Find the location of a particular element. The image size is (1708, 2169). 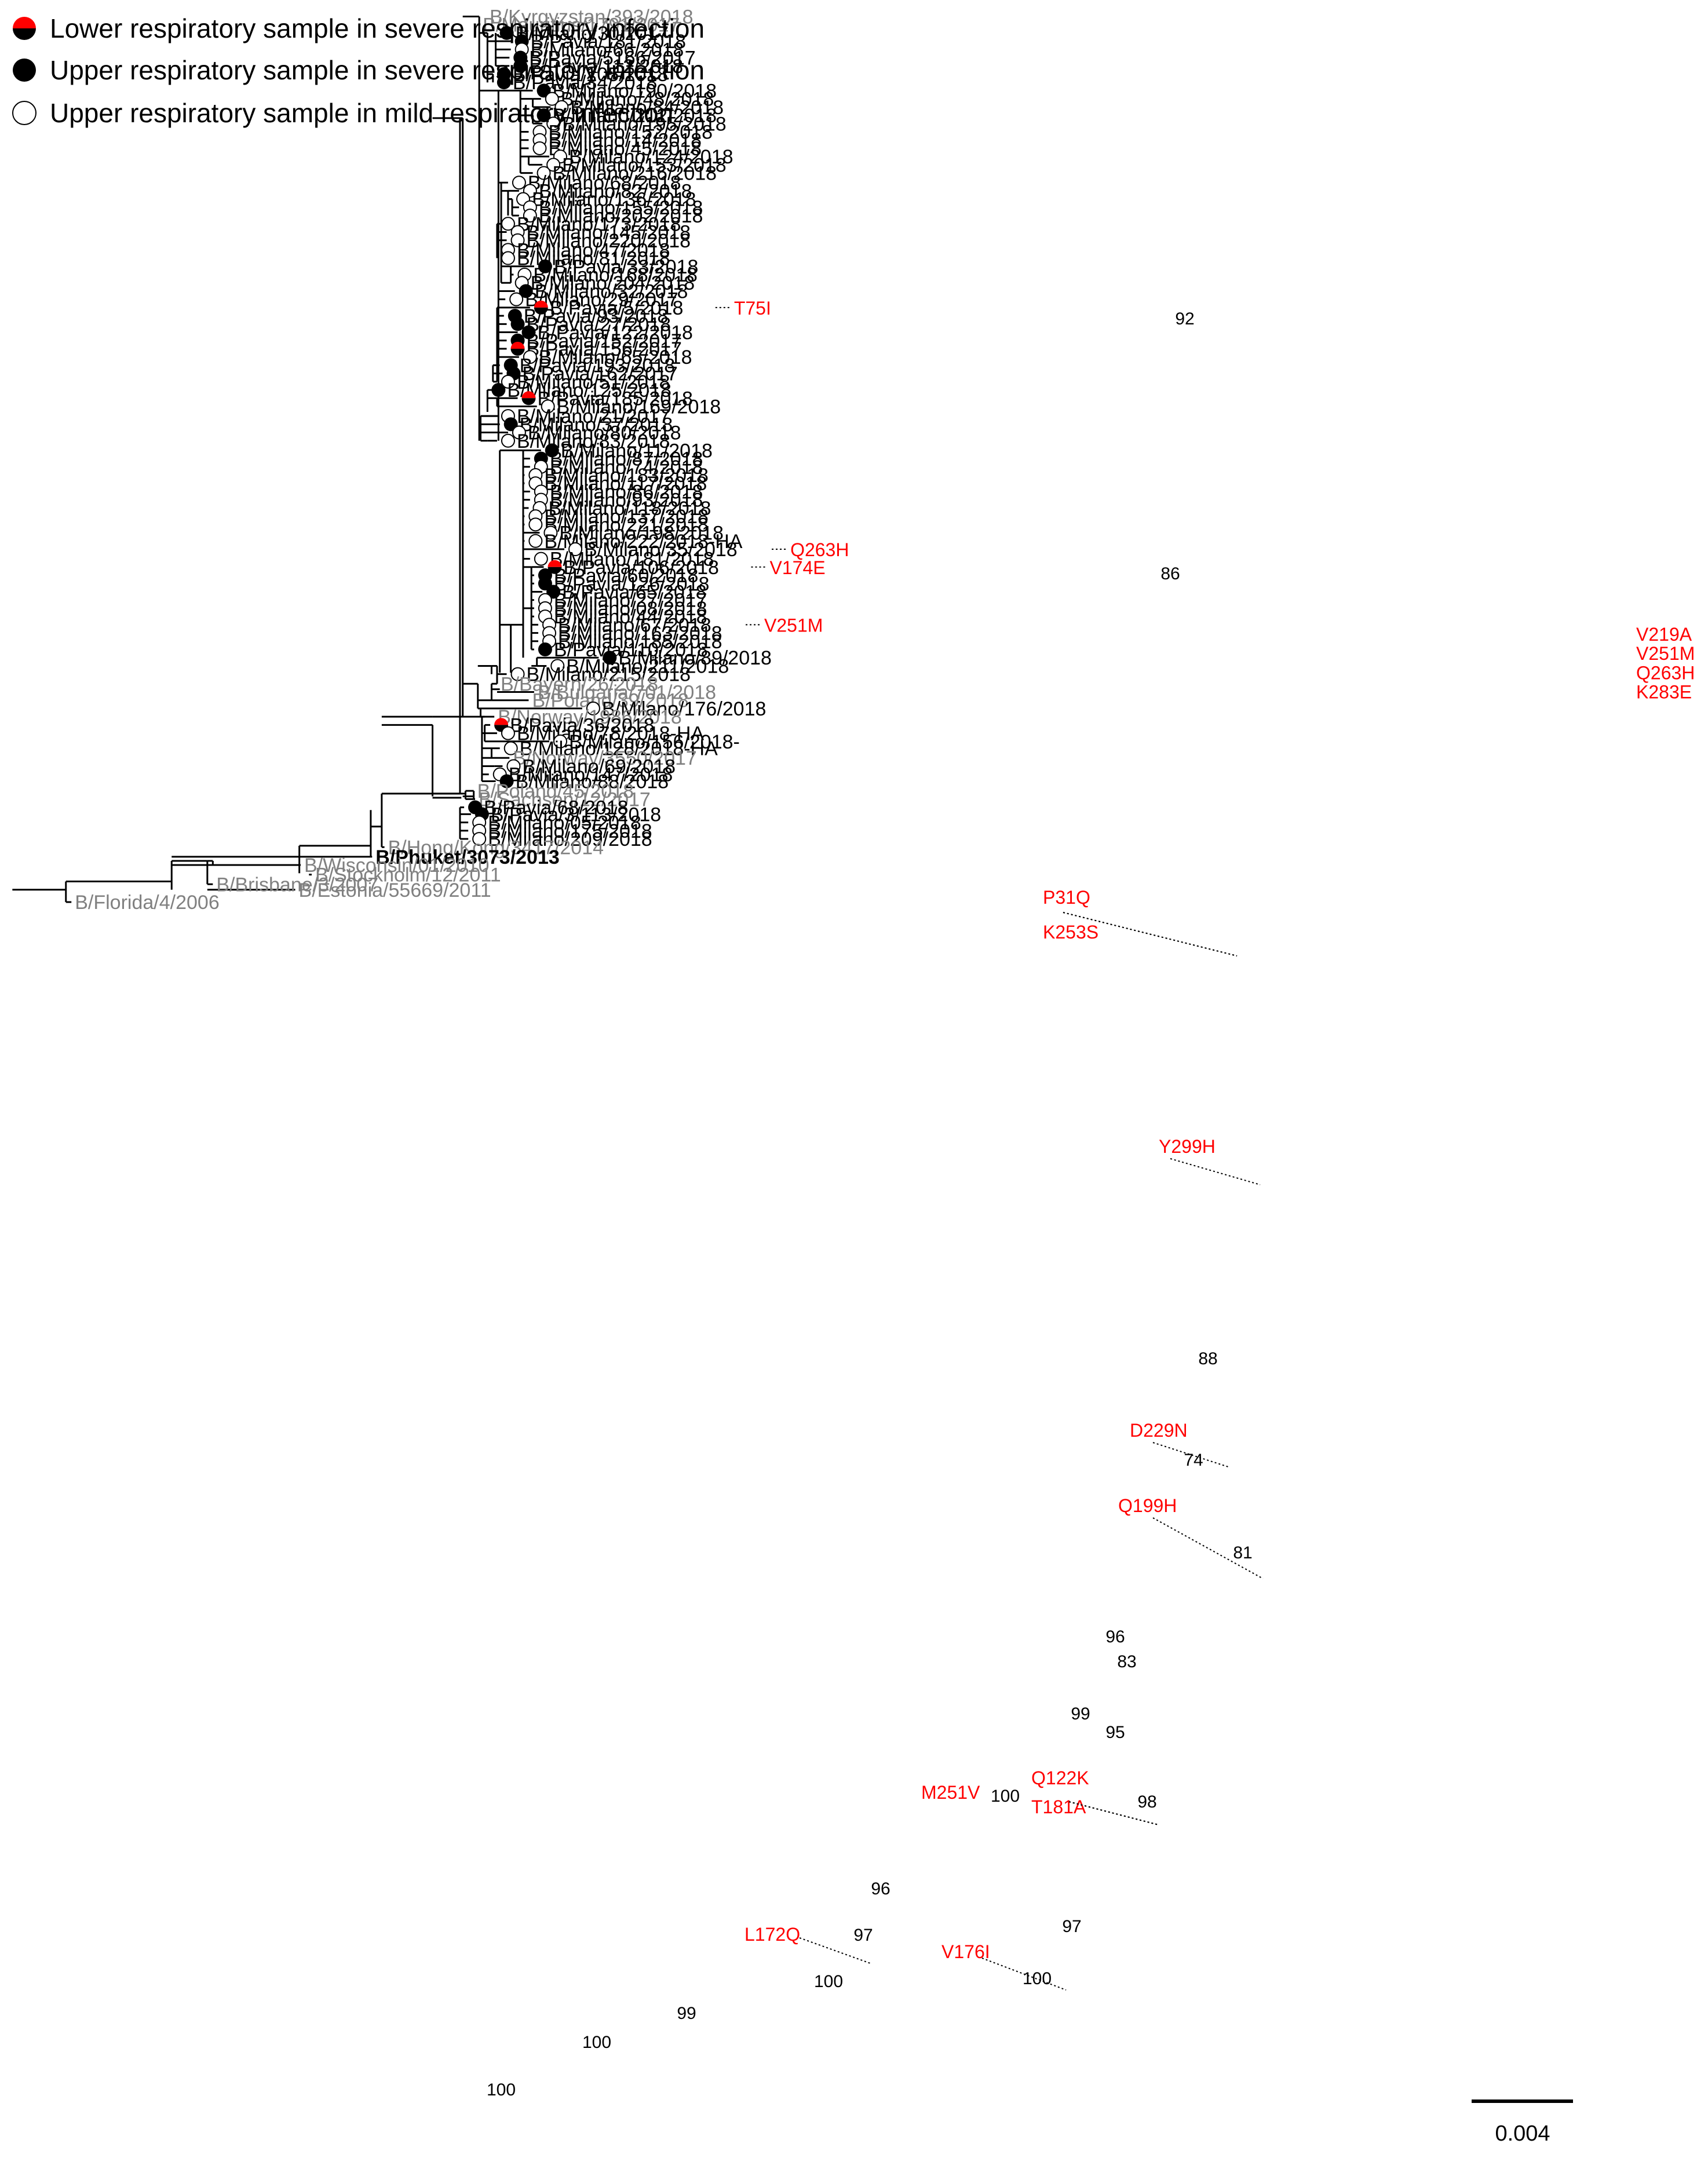

taxon-label: B/Pavia/122/2018 is located at coordinates (607, 333).